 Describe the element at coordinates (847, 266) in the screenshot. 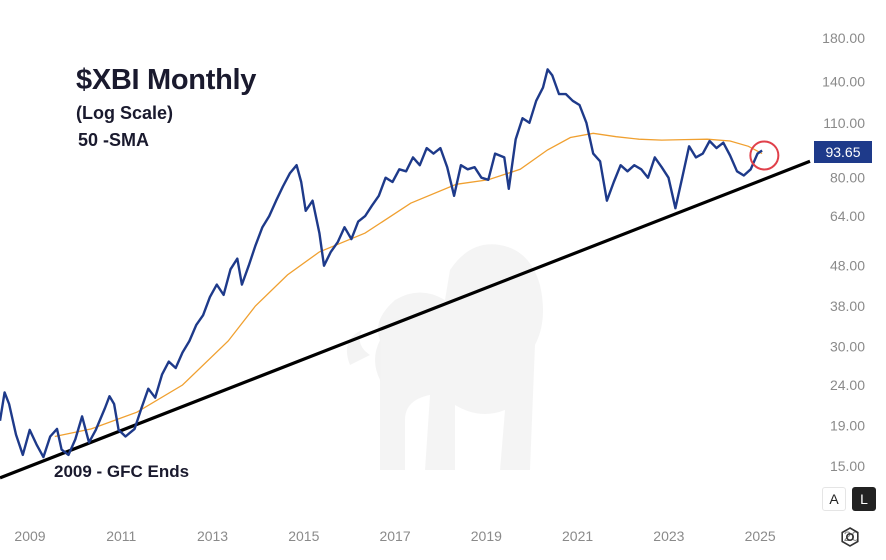

I see `y-tick-label: 48.00` at that location.